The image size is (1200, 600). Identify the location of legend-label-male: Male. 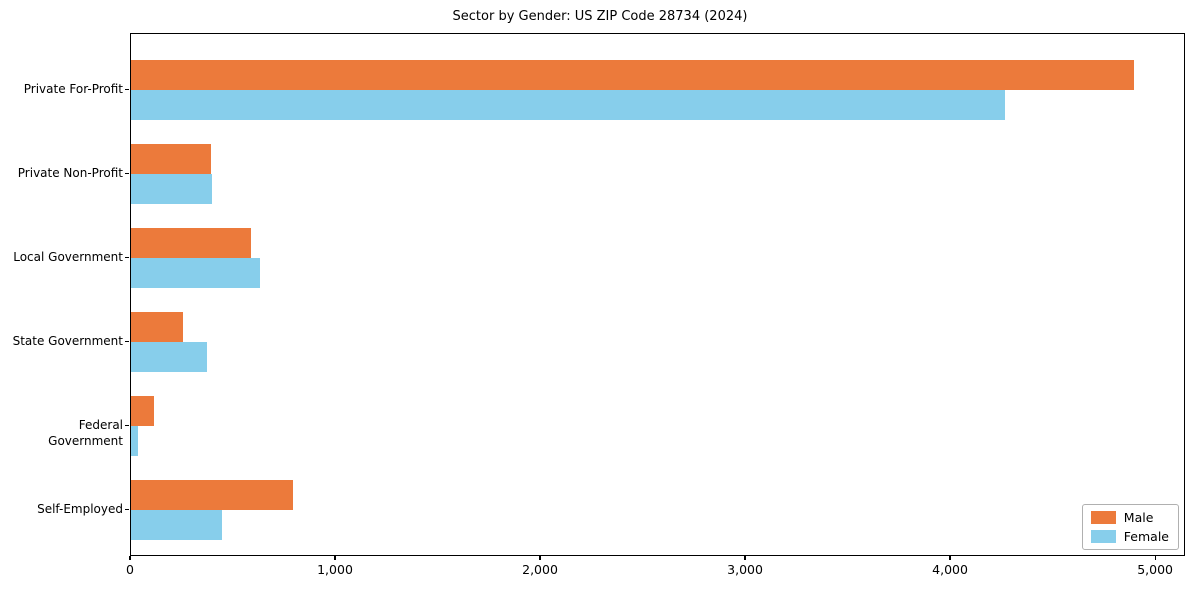
(1138, 517).